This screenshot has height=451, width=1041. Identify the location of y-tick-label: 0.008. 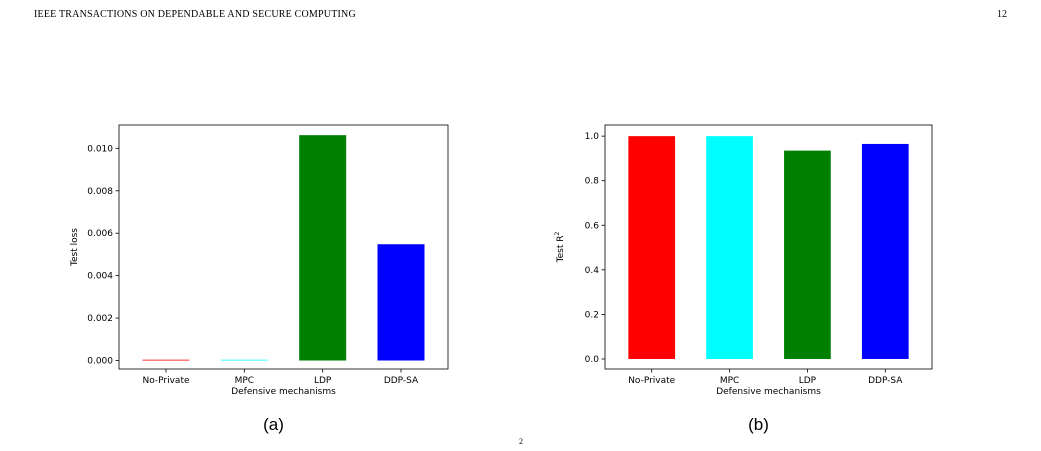
(100, 192).